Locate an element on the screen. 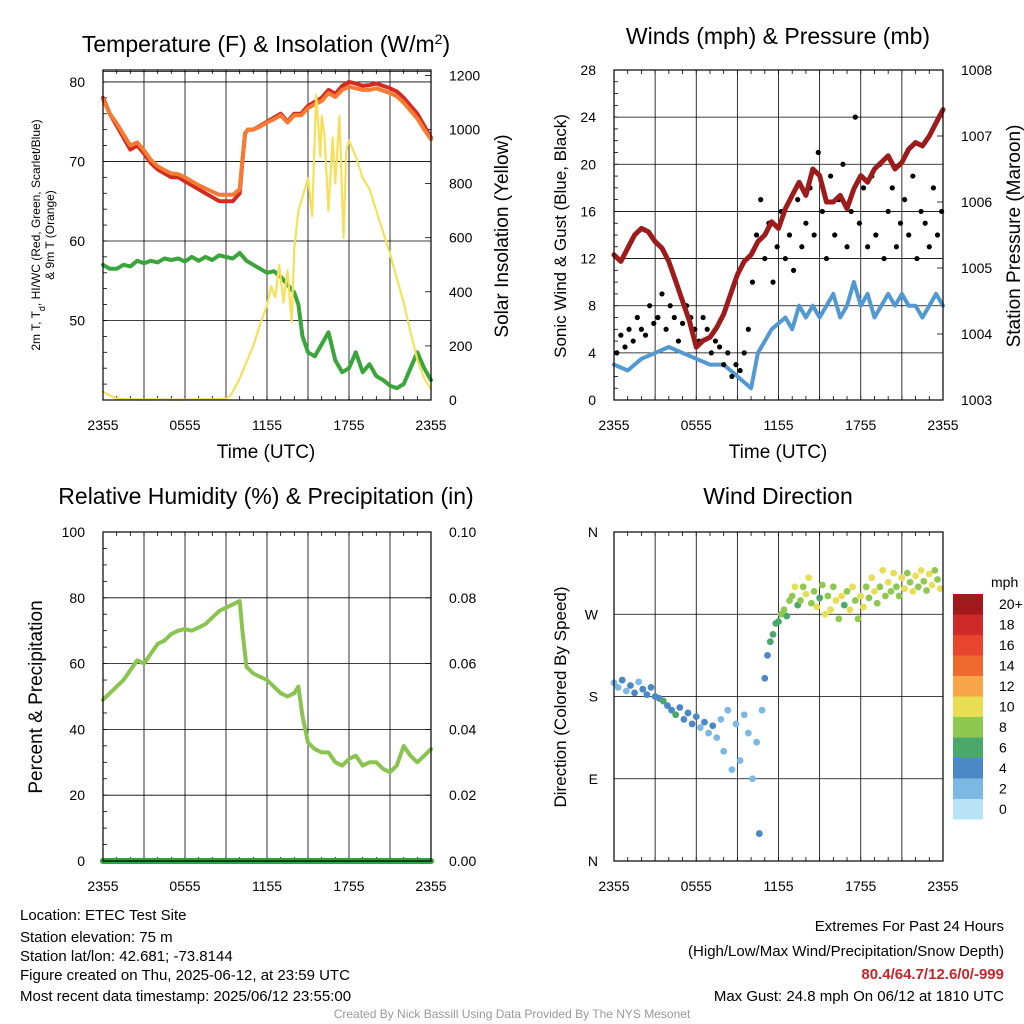 The width and height of the screenshot is (1024, 1024). y-right-tick-label: 0.10 is located at coordinates (462, 532).